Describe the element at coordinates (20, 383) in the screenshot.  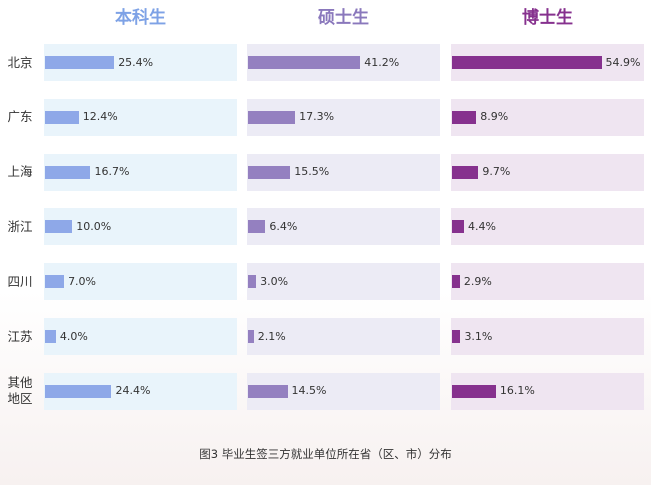
I see `category-label-line: 其他` at that location.